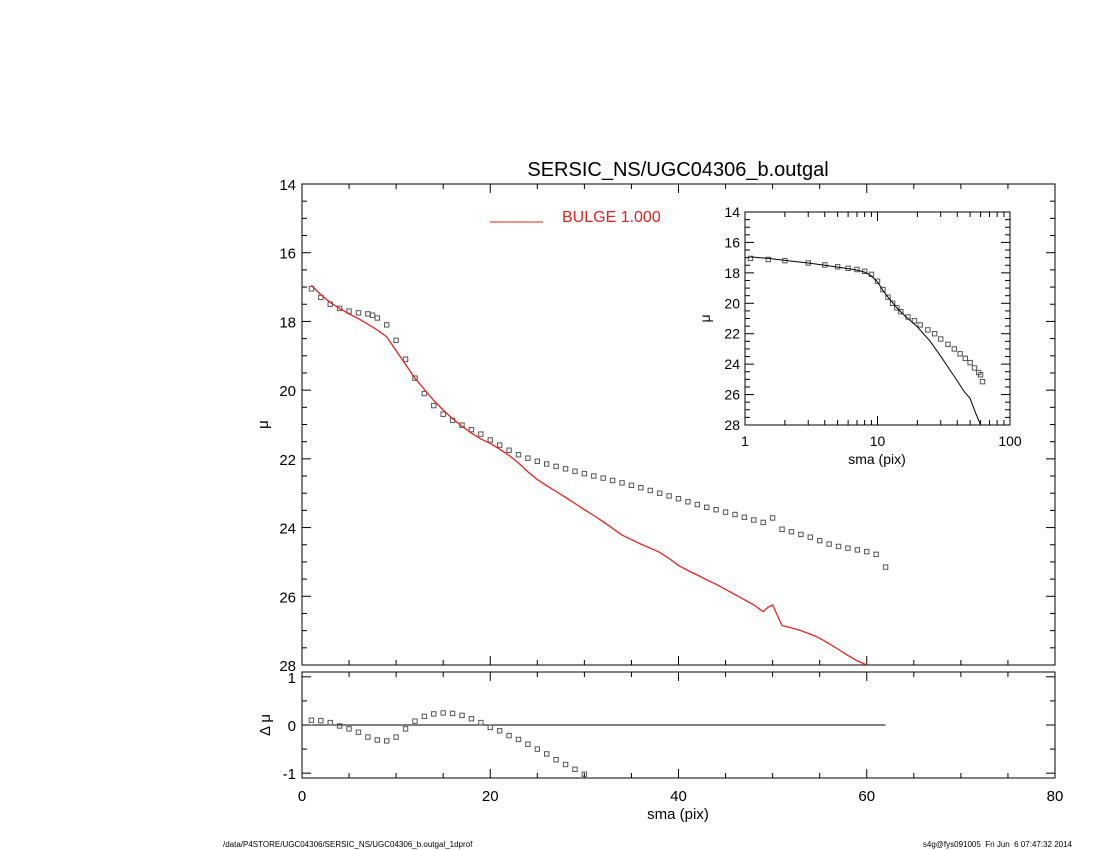 This screenshot has height=850, width=1100. Describe the element at coordinates (287, 391) in the screenshot. I see `y-tick-label: 20` at that location.